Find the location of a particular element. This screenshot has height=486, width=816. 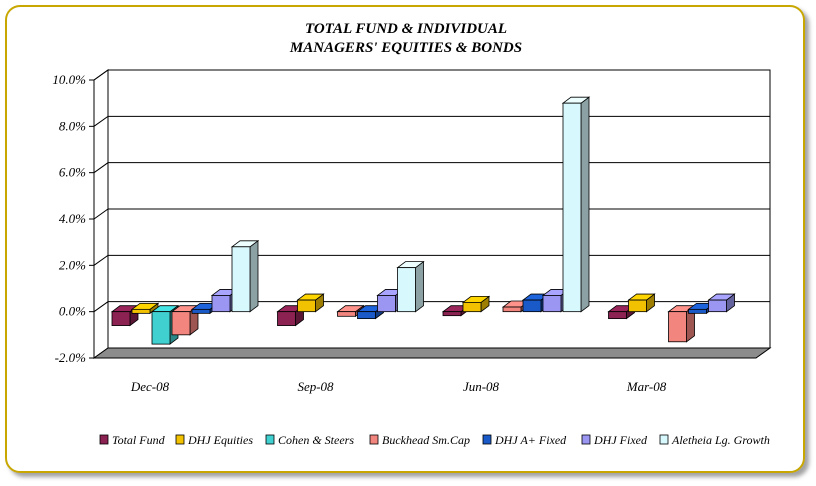

y-tick-label: 8.0% is located at coordinates (72, 125).